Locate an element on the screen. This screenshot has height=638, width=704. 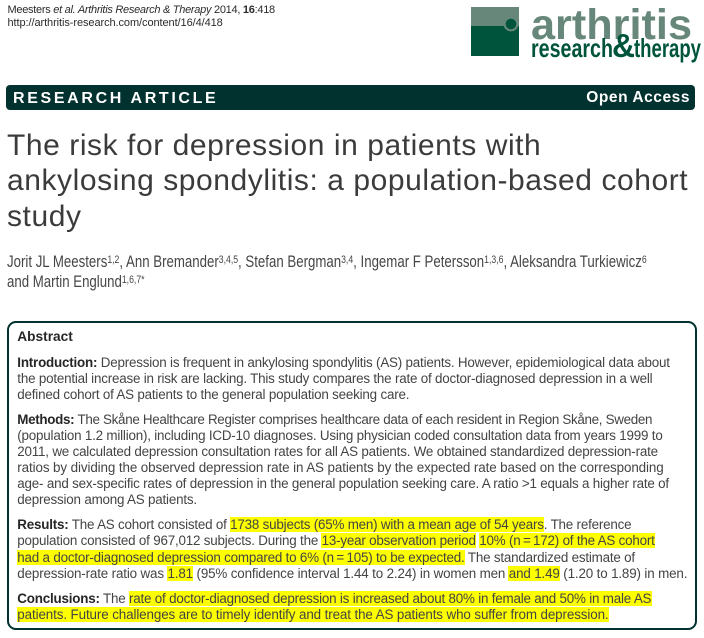
svg-text: research is located at coordinates (572, 48).